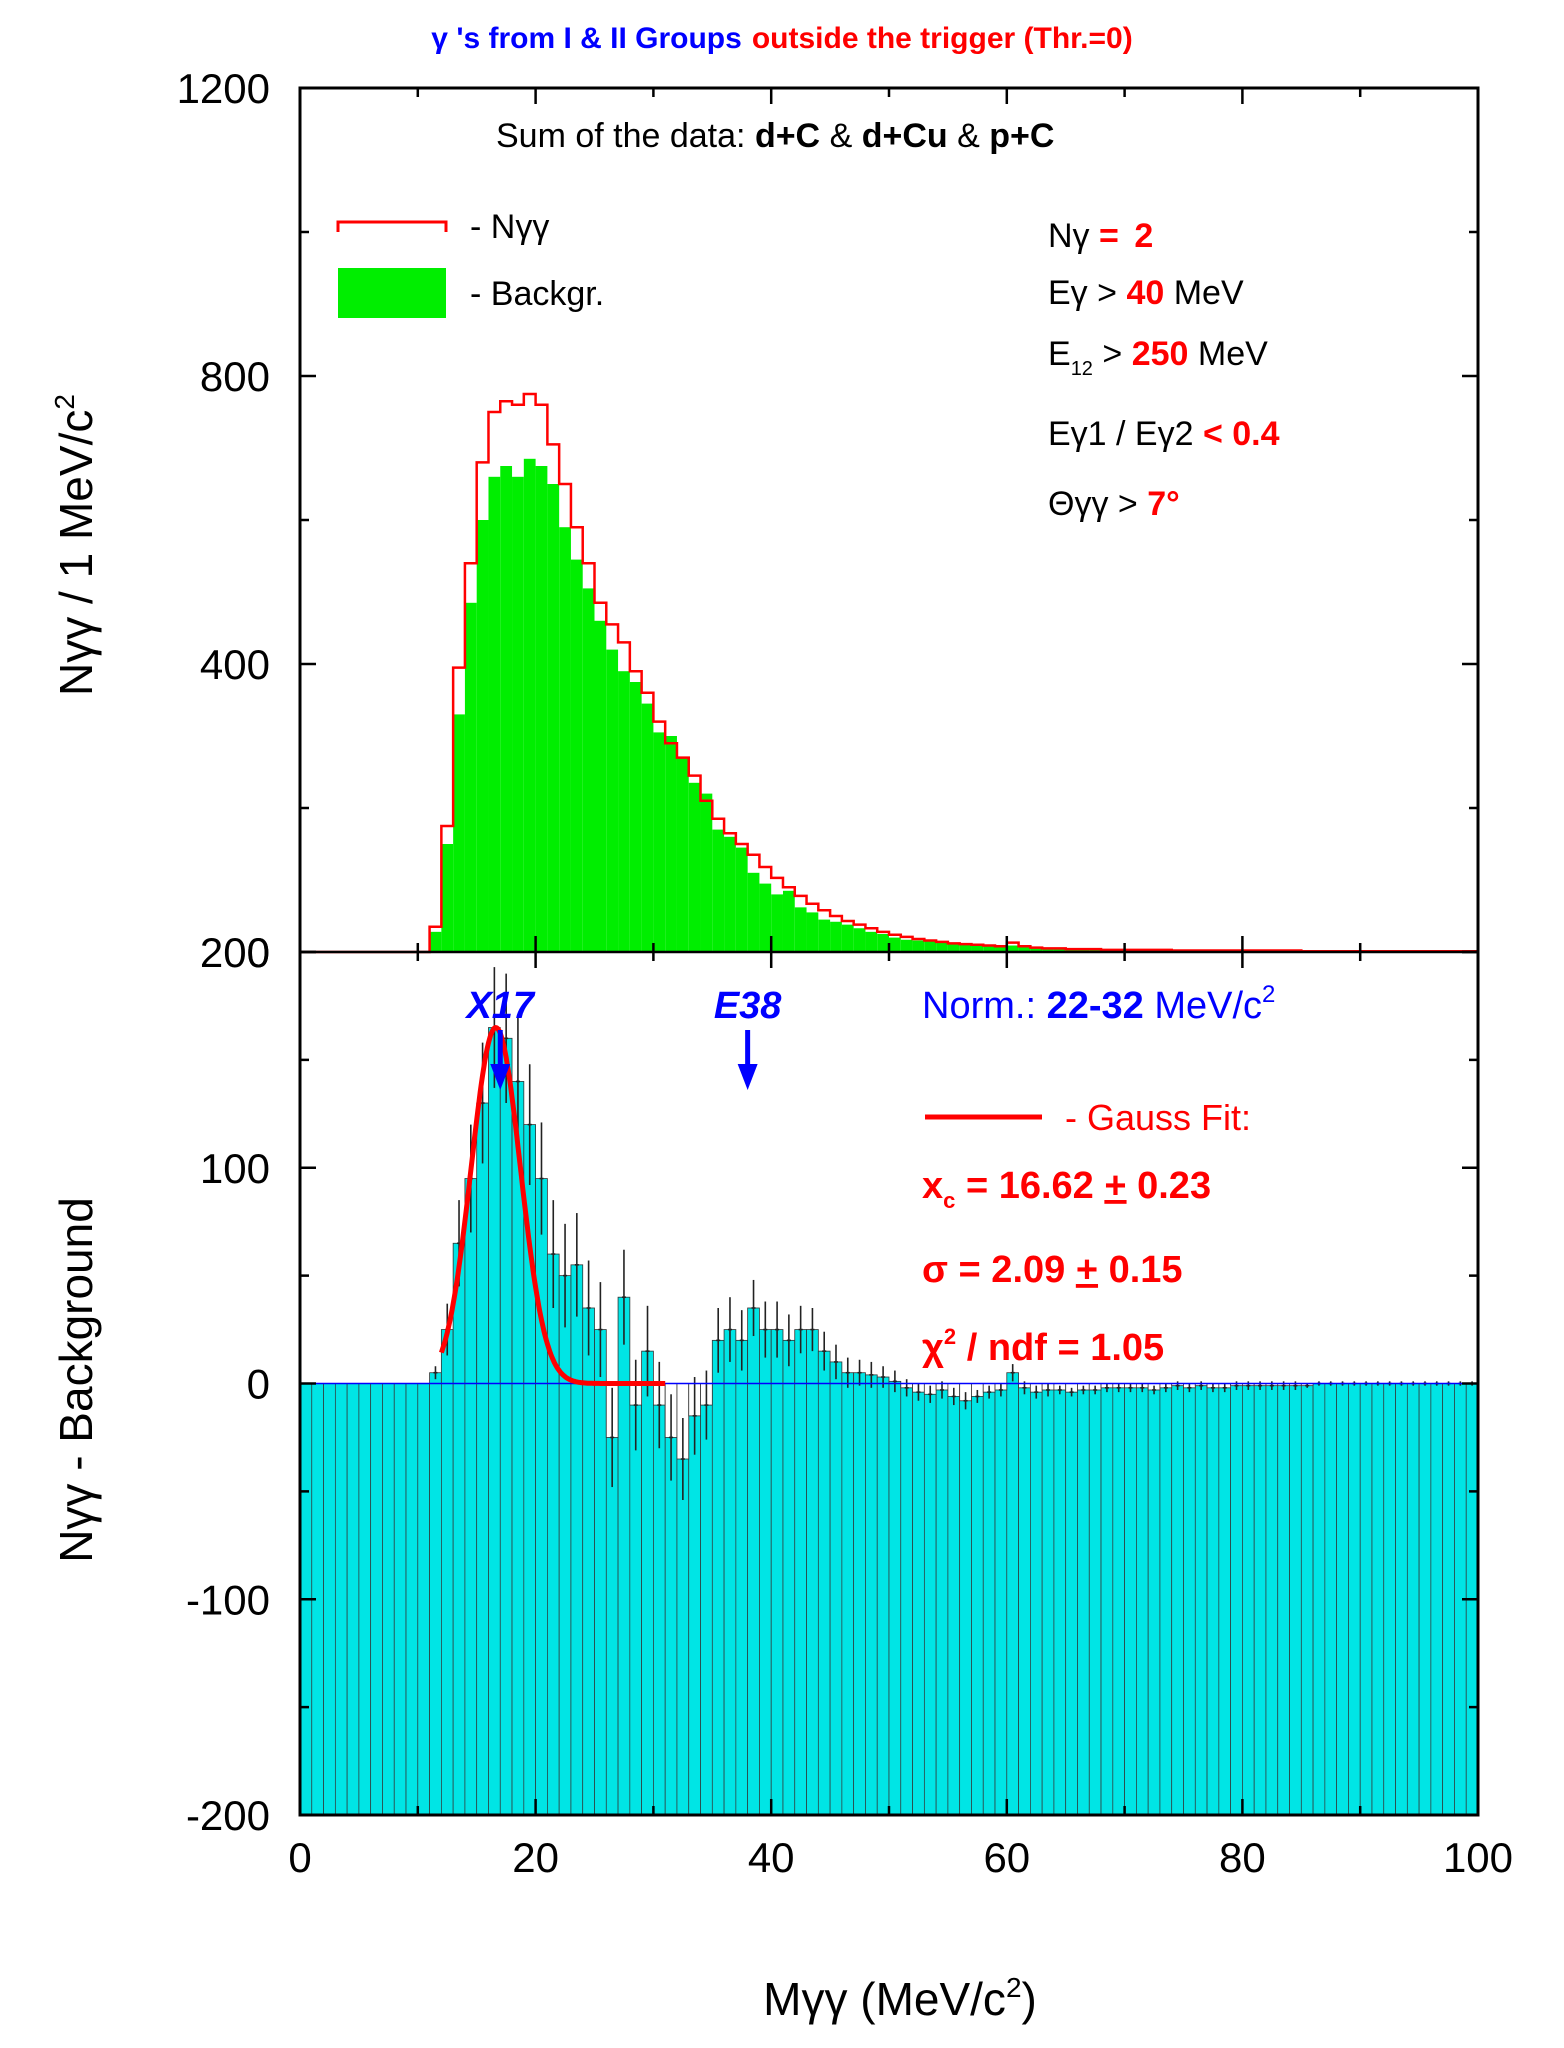 This screenshot has width=1564, height=2048. Describe the element at coordinates (969, 136) in the screenshot. I see `sum-amp2: &` at that location.